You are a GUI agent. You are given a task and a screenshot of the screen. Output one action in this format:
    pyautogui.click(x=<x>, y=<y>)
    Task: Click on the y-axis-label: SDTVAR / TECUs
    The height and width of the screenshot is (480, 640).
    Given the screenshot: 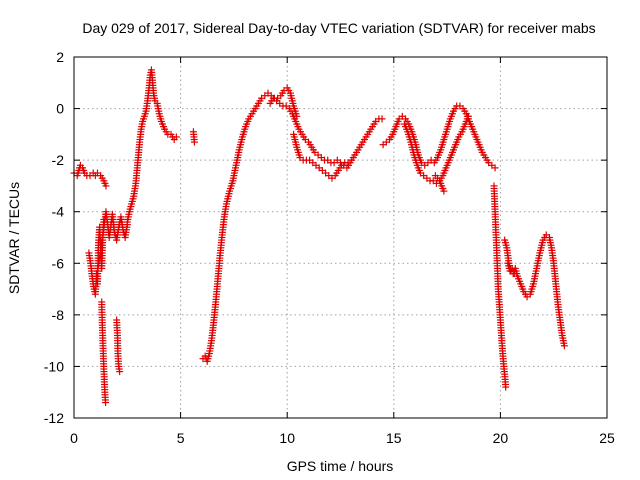 What is the action you would take?
    pyautogui.click(x=14, y=238)
    